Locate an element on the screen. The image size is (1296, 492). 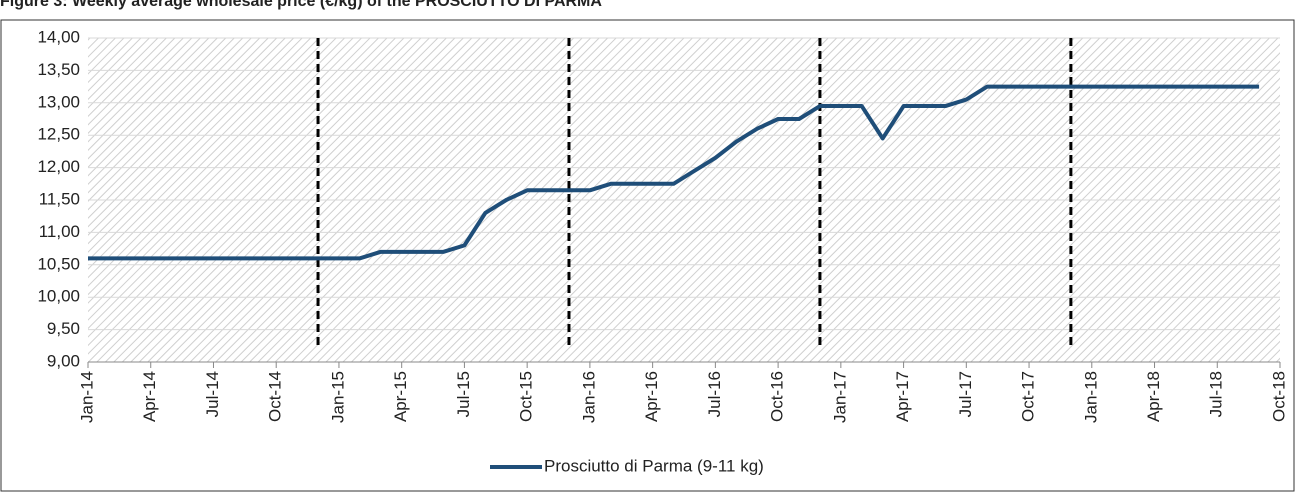
y-tick-label: 14,00 is located at coordinates (58, 36).